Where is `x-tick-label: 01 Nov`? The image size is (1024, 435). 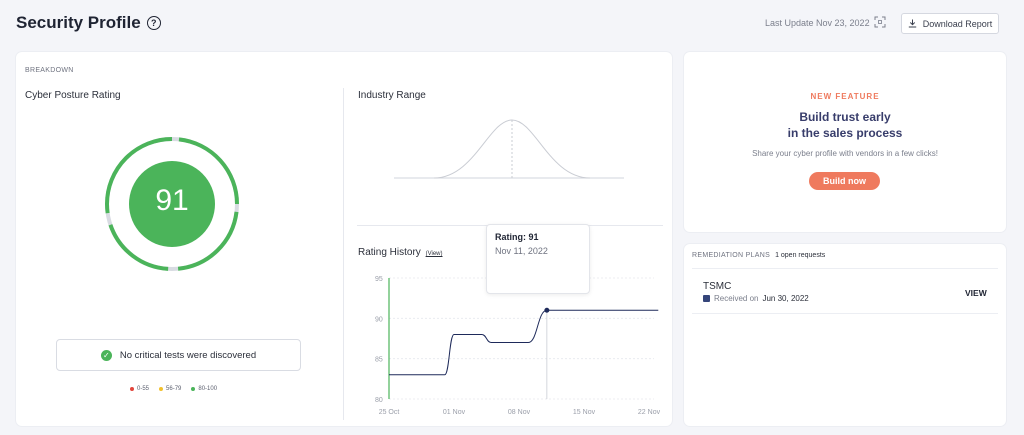 x-tick-label: 01 Nov is located at coordinates (454, 412).